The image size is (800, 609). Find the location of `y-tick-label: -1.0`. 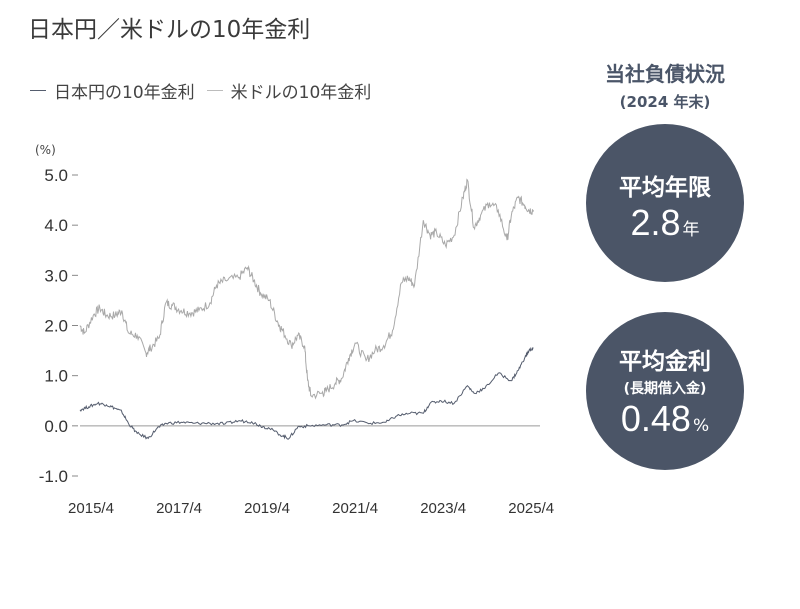

y-tick-label: -1.0 is located at coordinates (53, 476).